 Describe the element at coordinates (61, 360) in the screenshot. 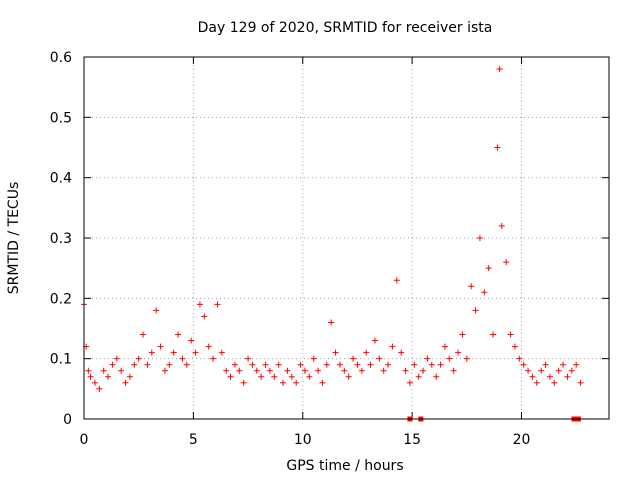

I see `y-tick-label: 0.1` at that location.